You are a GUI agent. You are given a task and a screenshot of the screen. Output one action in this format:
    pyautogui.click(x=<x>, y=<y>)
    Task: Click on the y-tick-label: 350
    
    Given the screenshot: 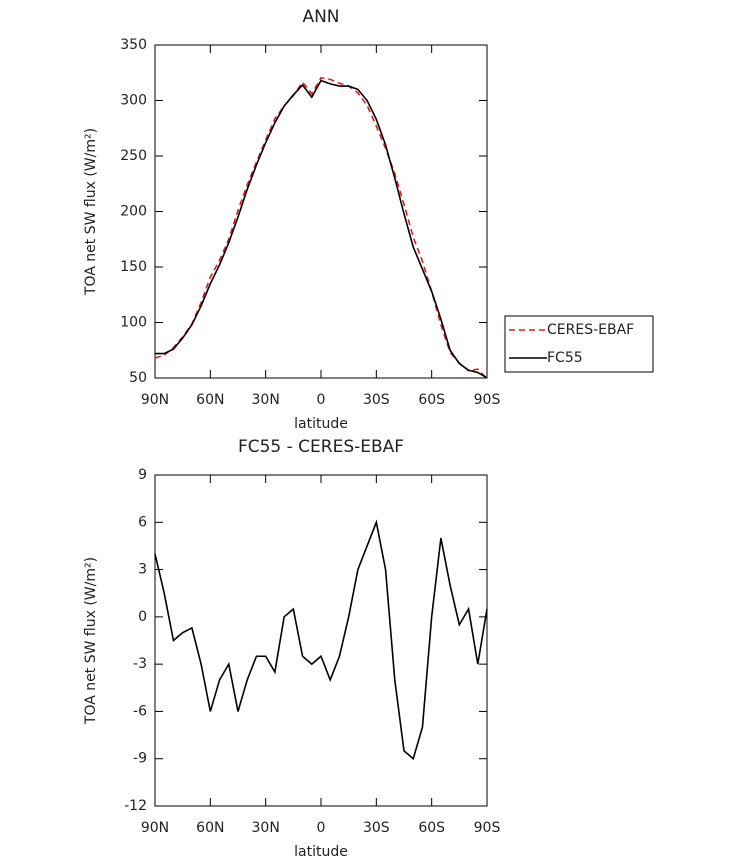 What is the action you would take?
    pyautogui.click(x=133, y=45)
    